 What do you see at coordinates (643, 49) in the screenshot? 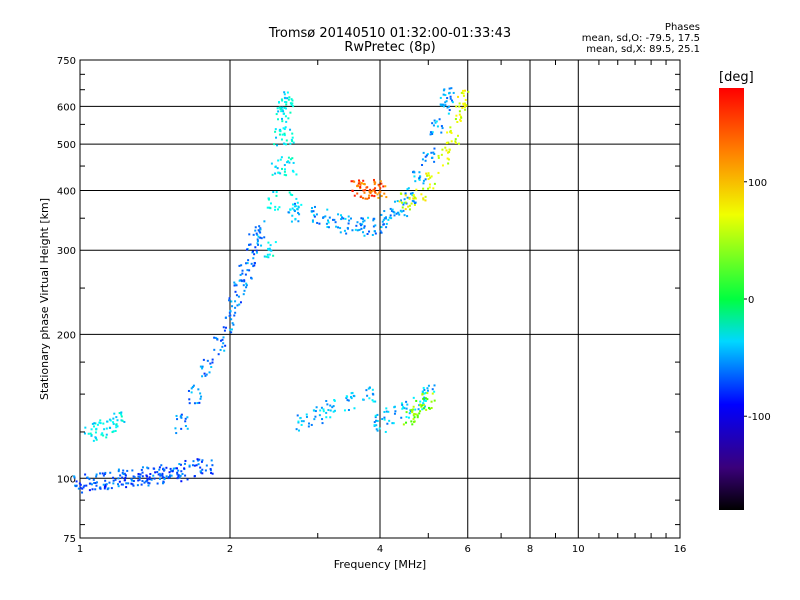
I see `phases-x: mean, sd,X: 89.5, 25.1` at bounding box center [643, 49].